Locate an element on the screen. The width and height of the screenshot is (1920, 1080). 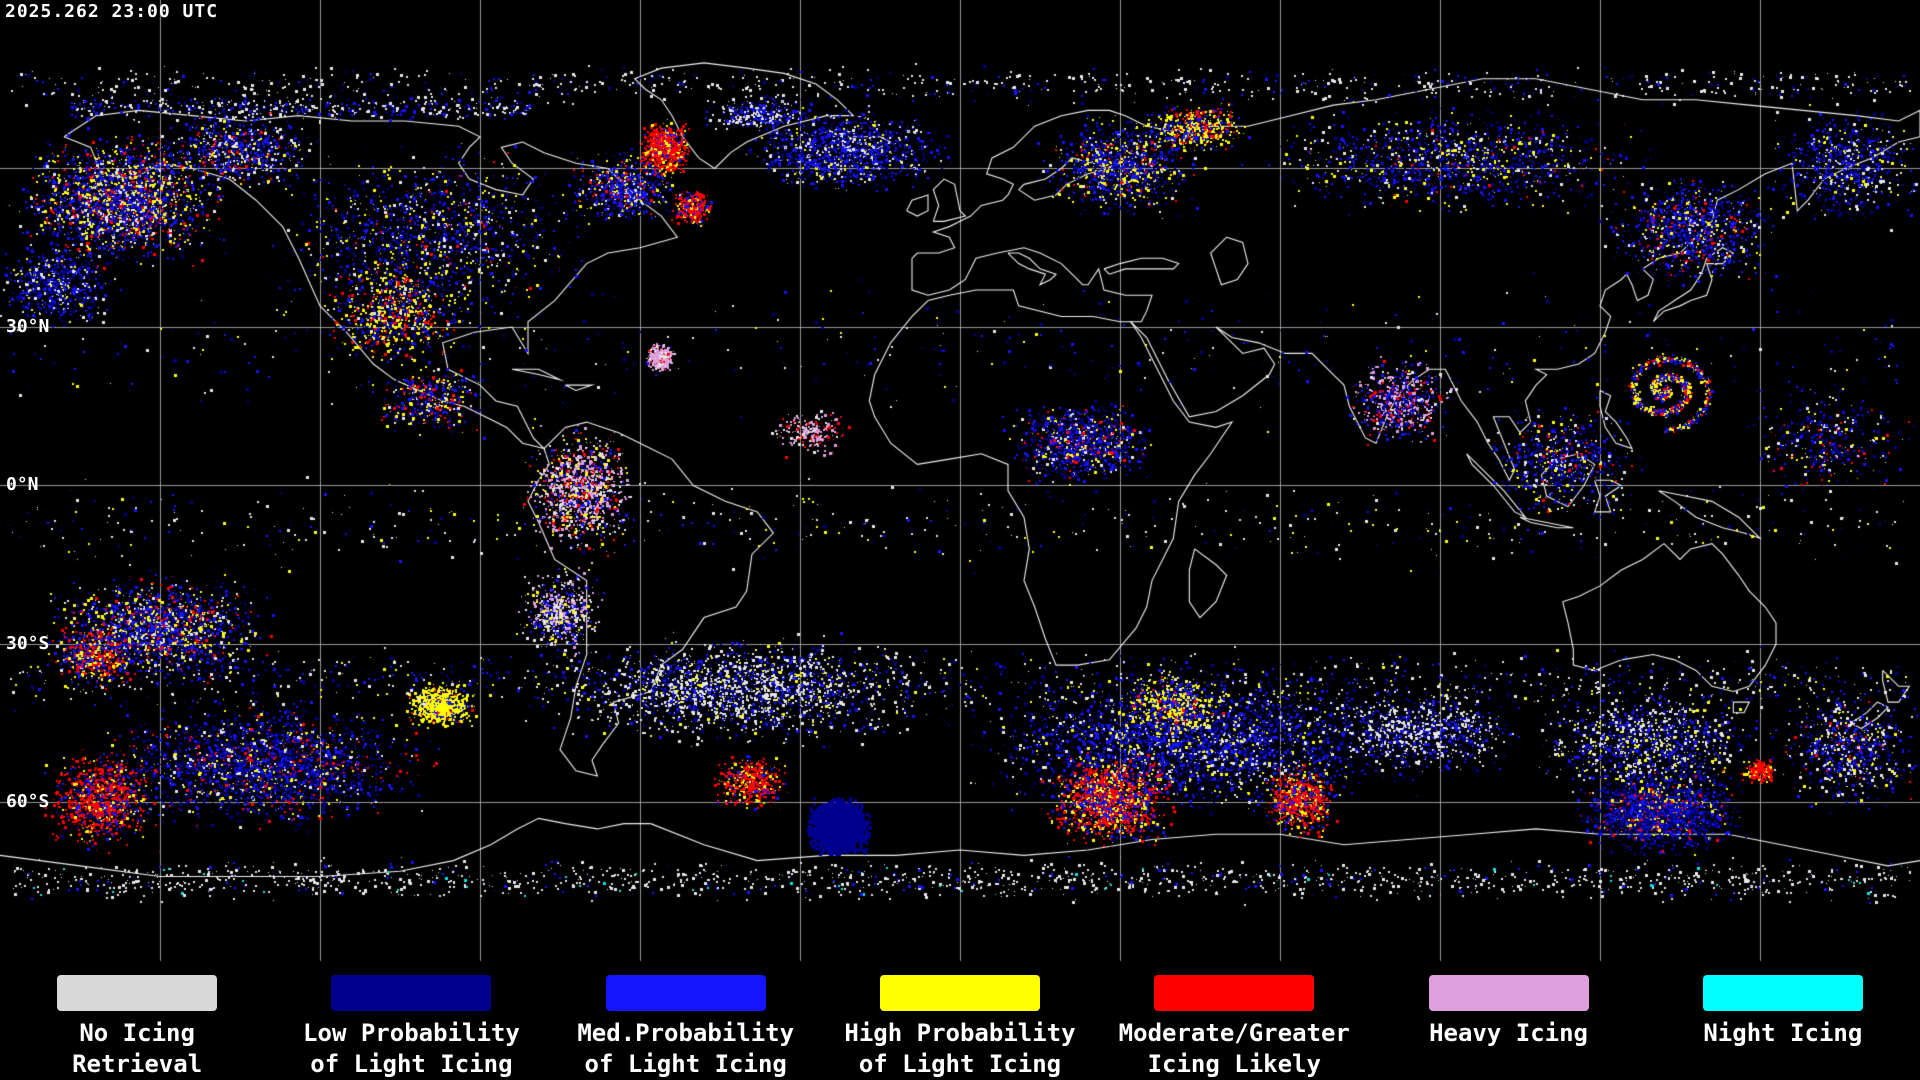
legend-label-heavy-icing: Heavy Icing is located at coordinates (1509, 1033).